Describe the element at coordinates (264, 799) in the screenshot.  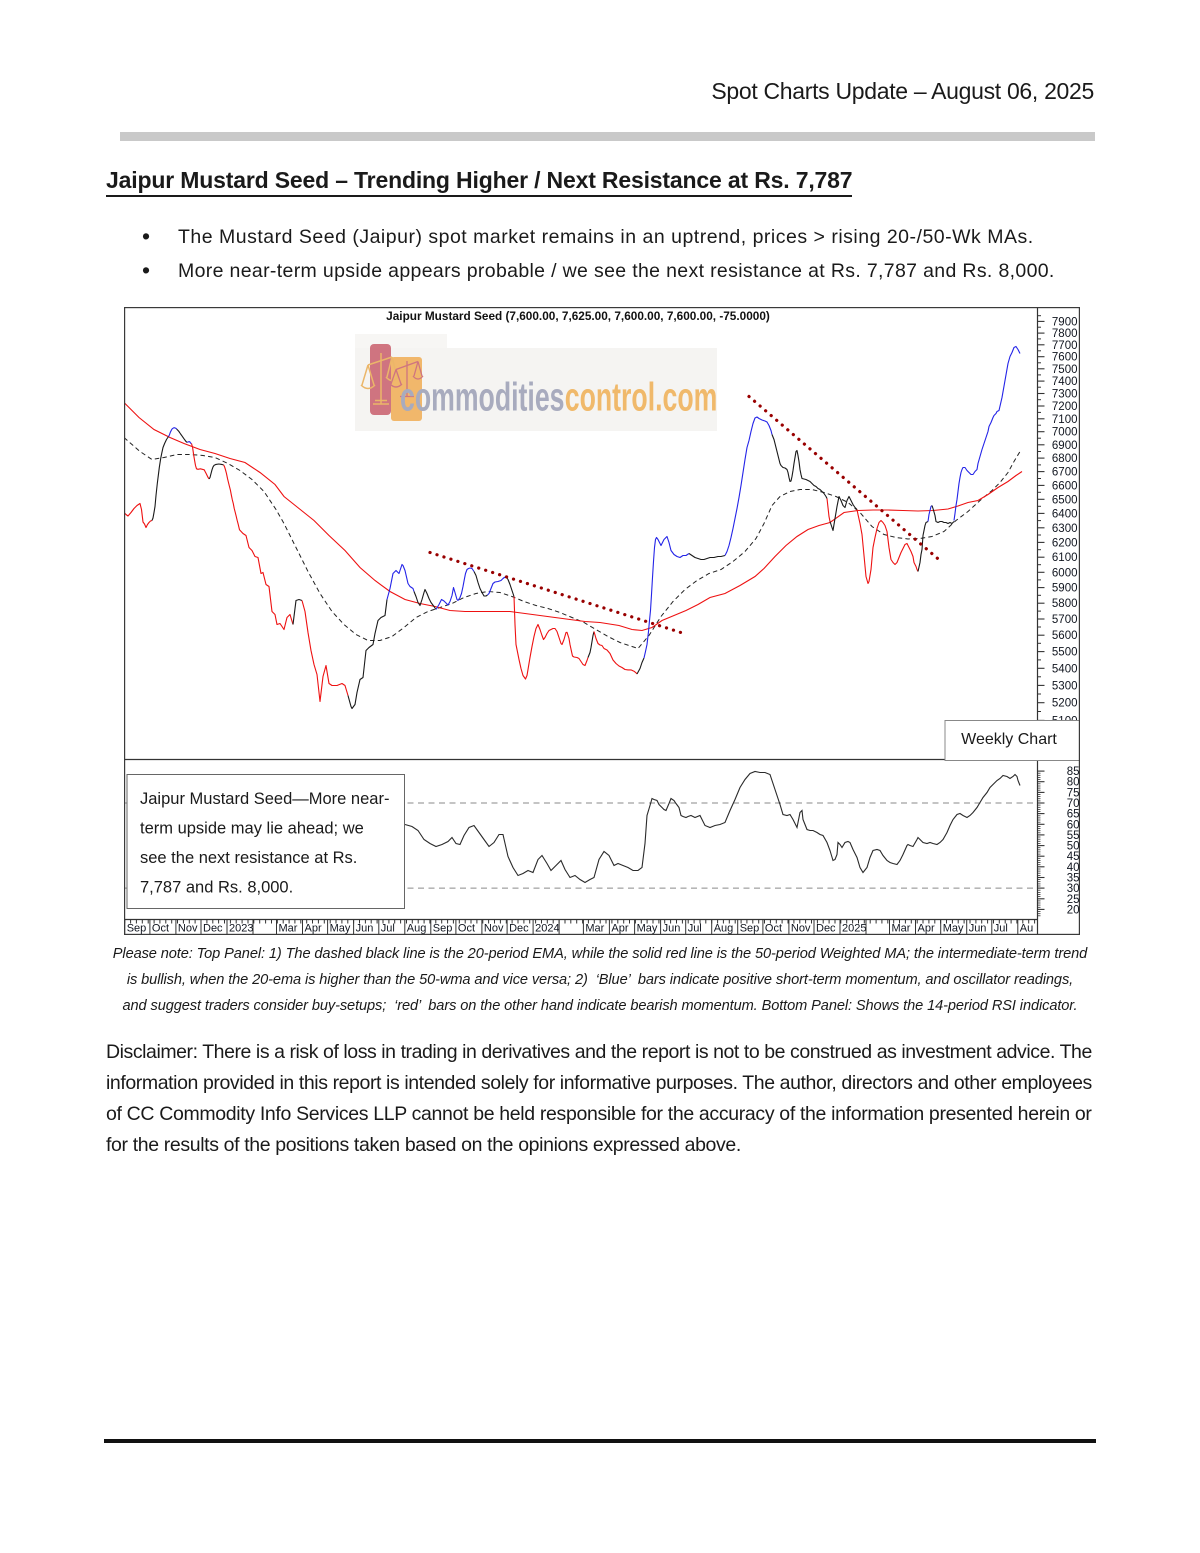
I see `svg-text: Jaipur Mustard Seed—More near-` at that location.